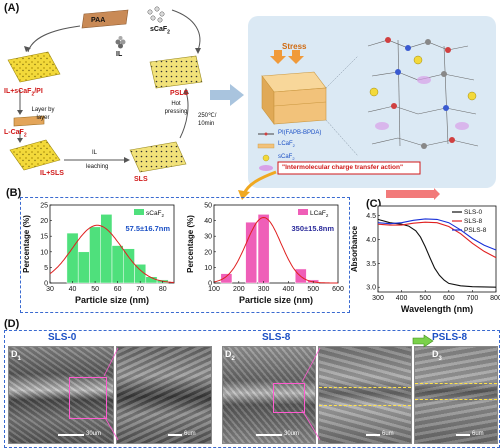 The width and height of the screenshot is (500, 448). Describe the element at coordinates (371, 264) in the screenshot. I see `y-tick-label-1: 3.5` at that location.